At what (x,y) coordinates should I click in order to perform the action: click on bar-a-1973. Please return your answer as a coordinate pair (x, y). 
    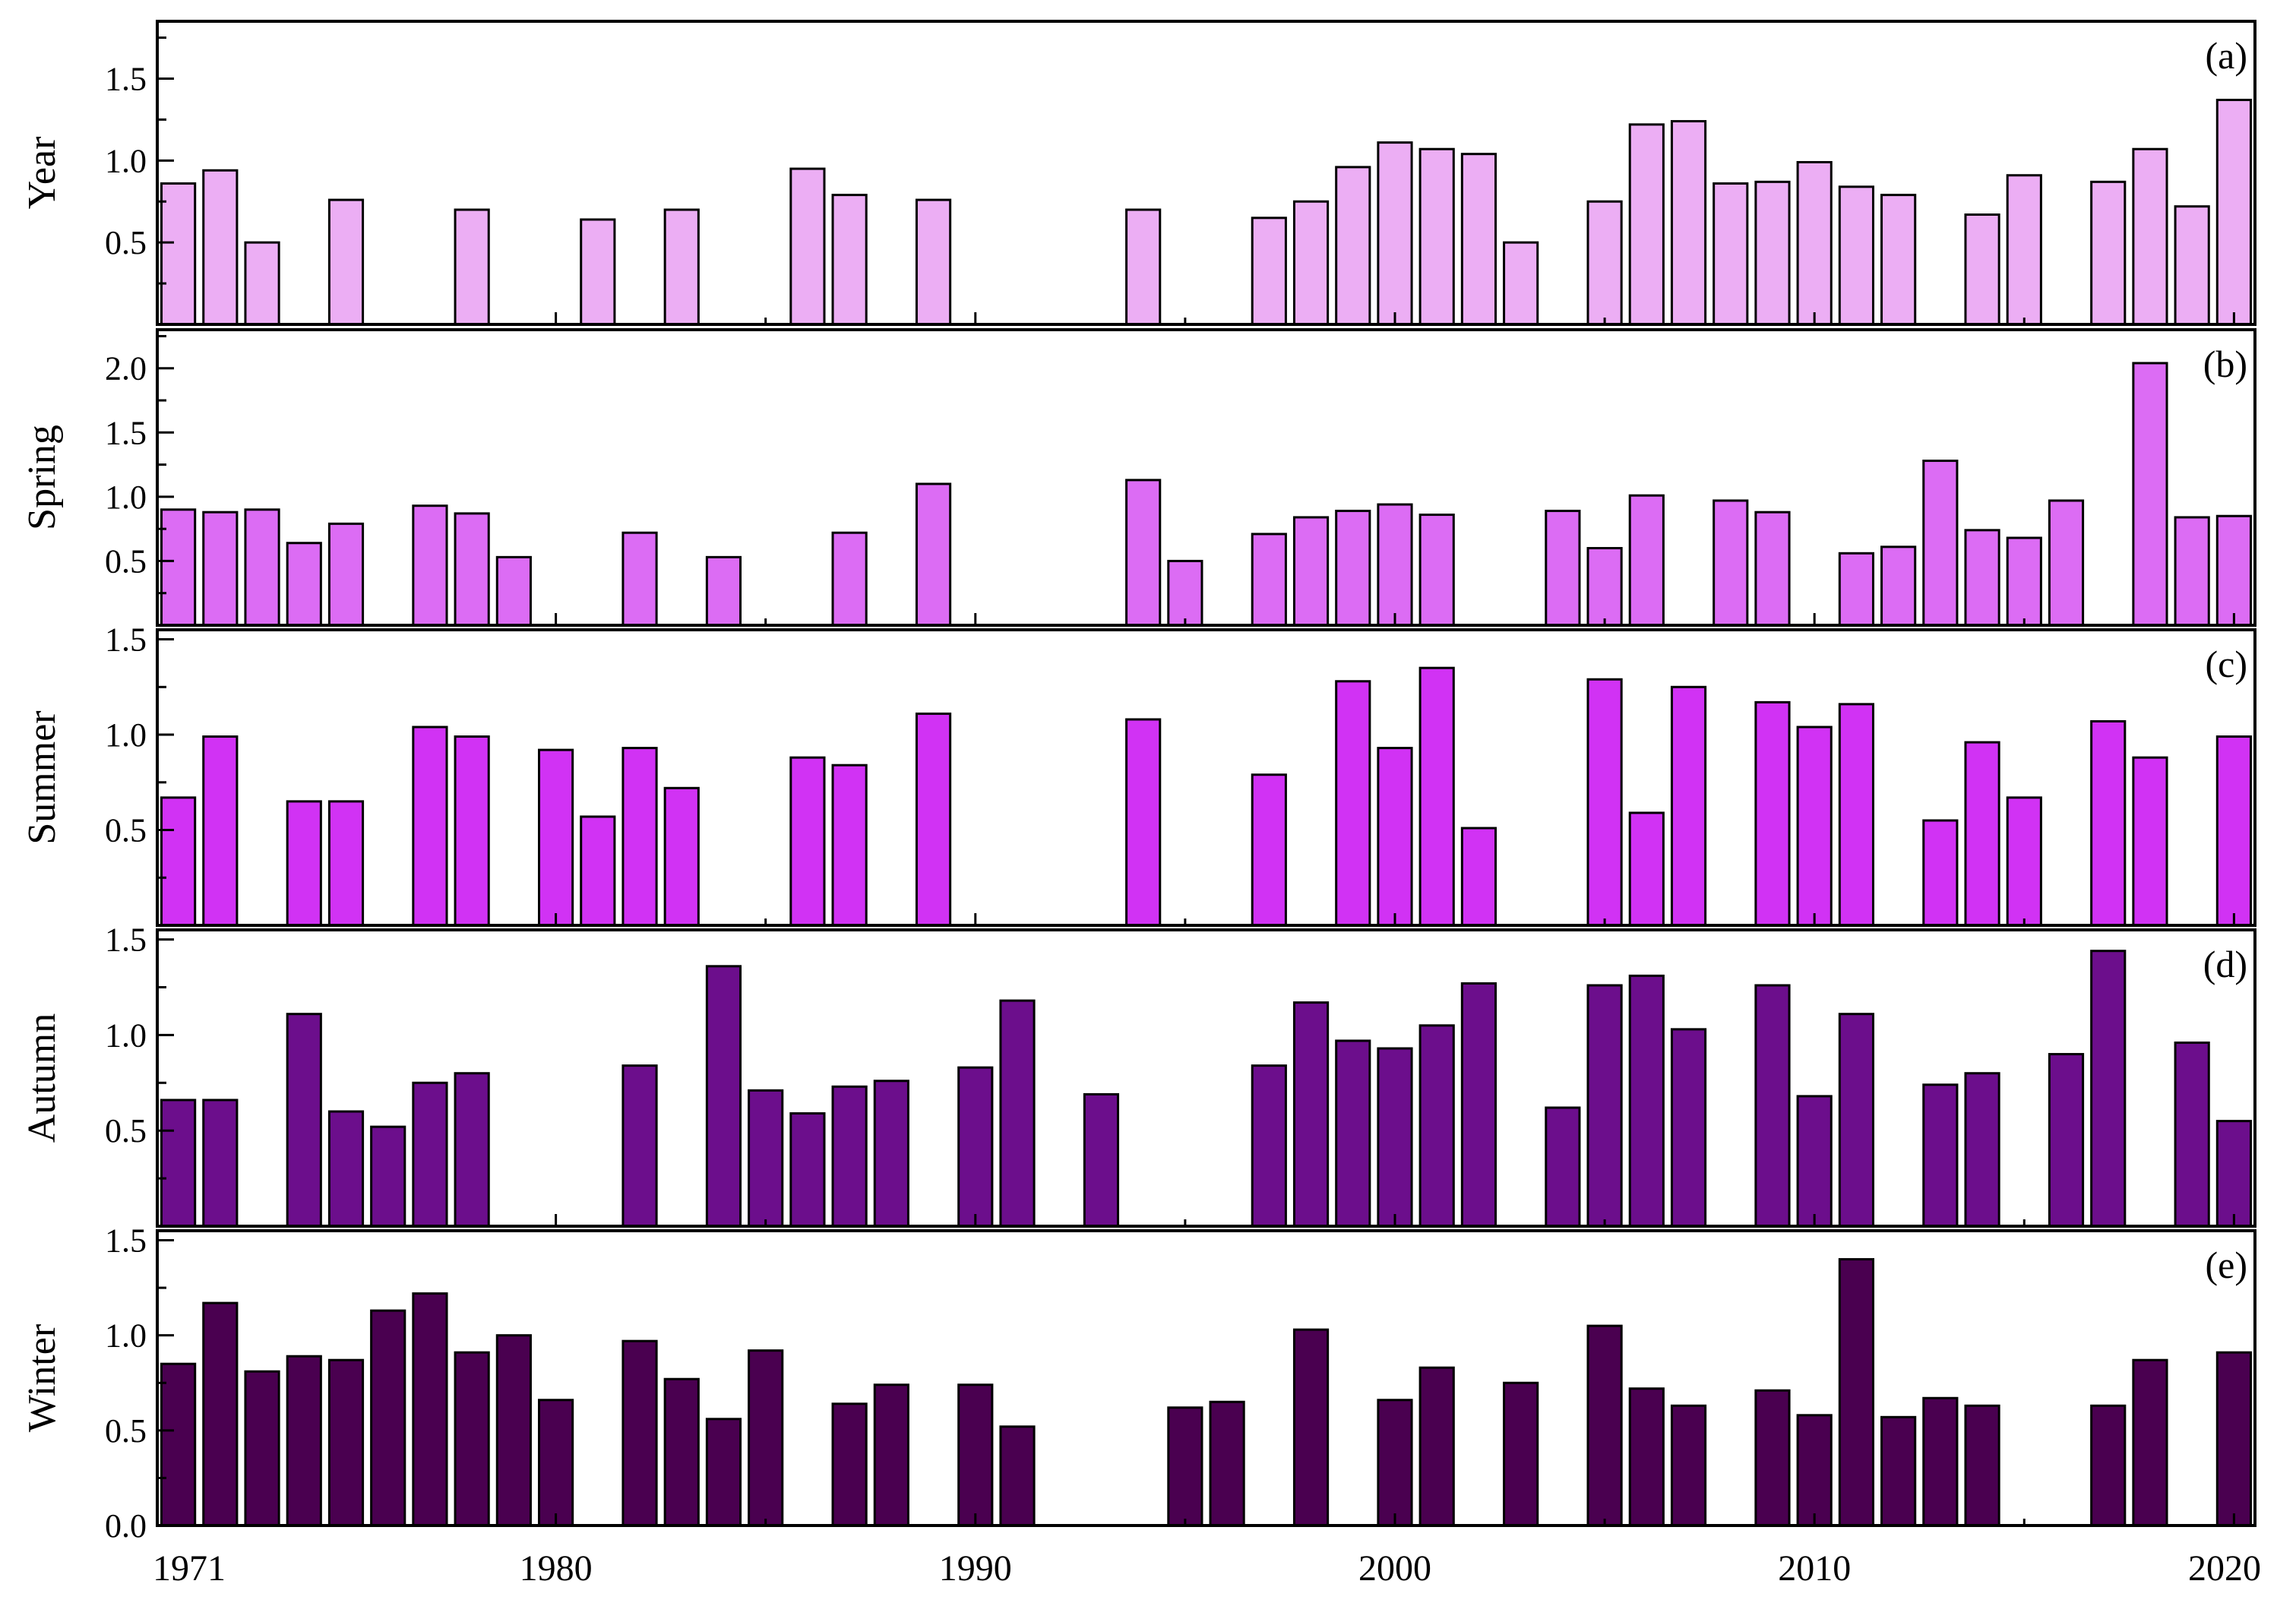
    Looking at the image, I should click on (262, 284).